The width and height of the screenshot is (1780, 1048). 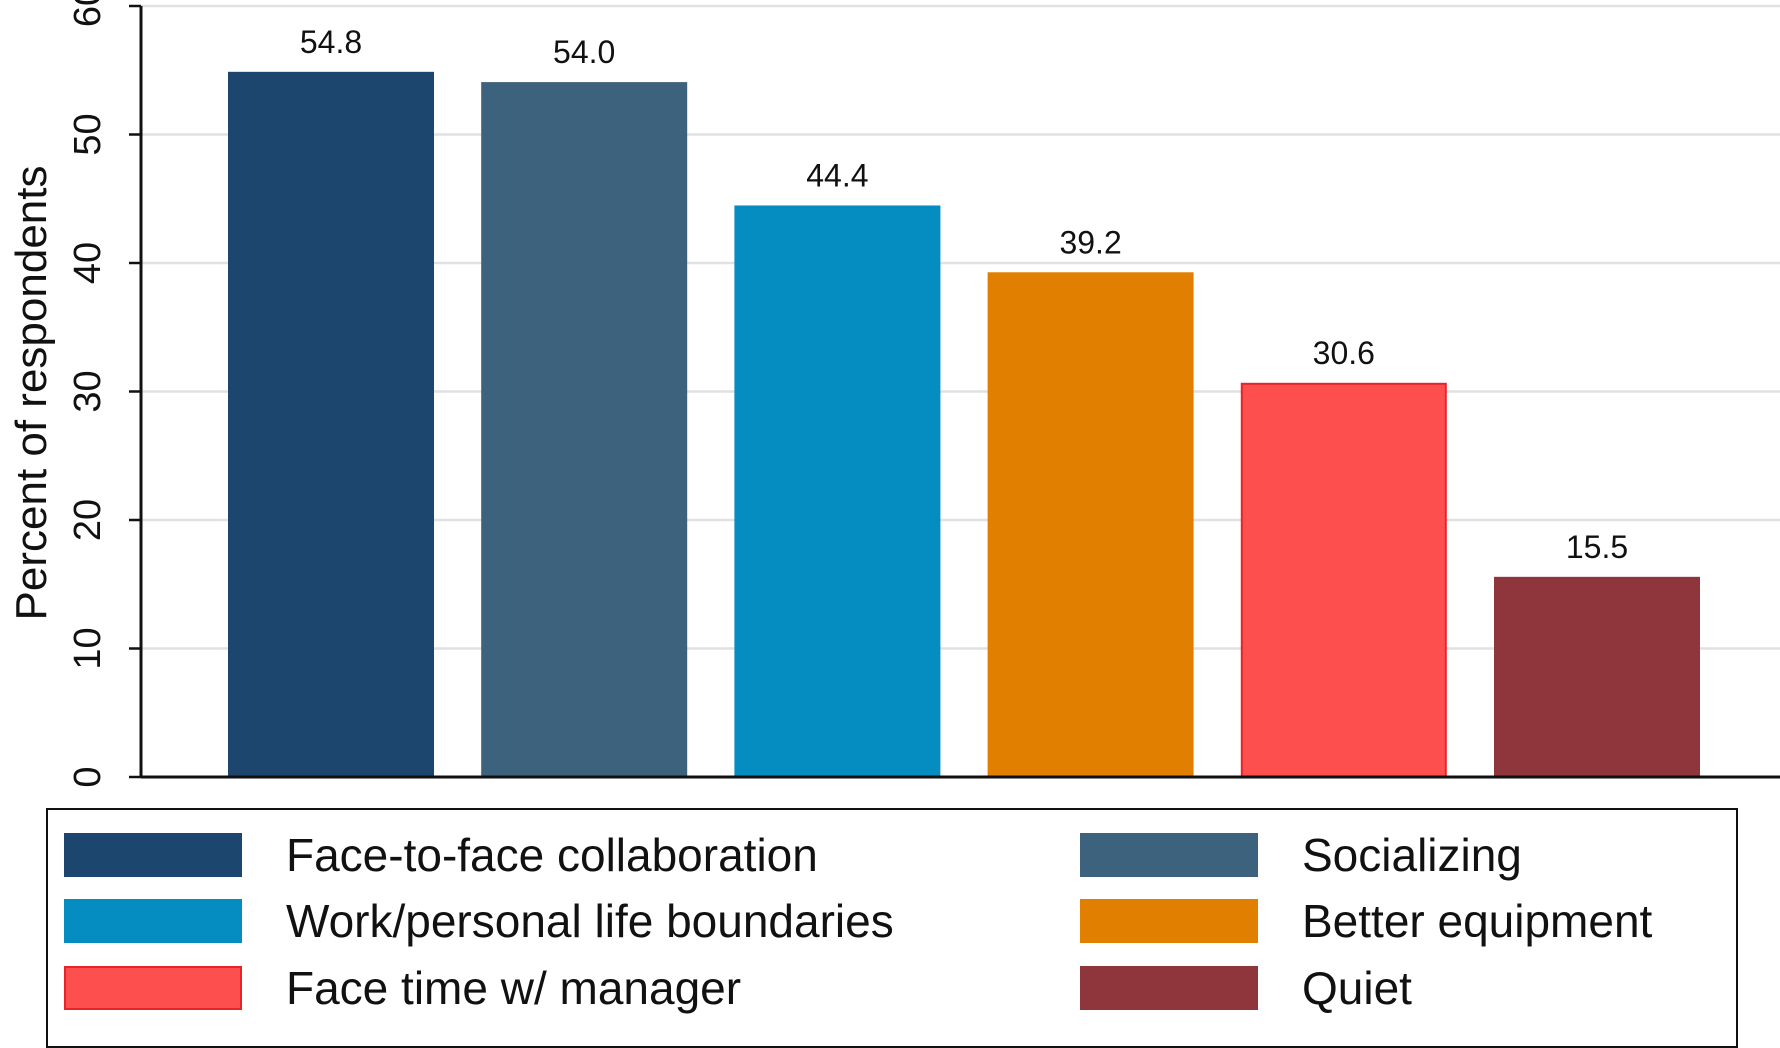 I want to click on y-tick-label: 30, so click(x=88, y=391).